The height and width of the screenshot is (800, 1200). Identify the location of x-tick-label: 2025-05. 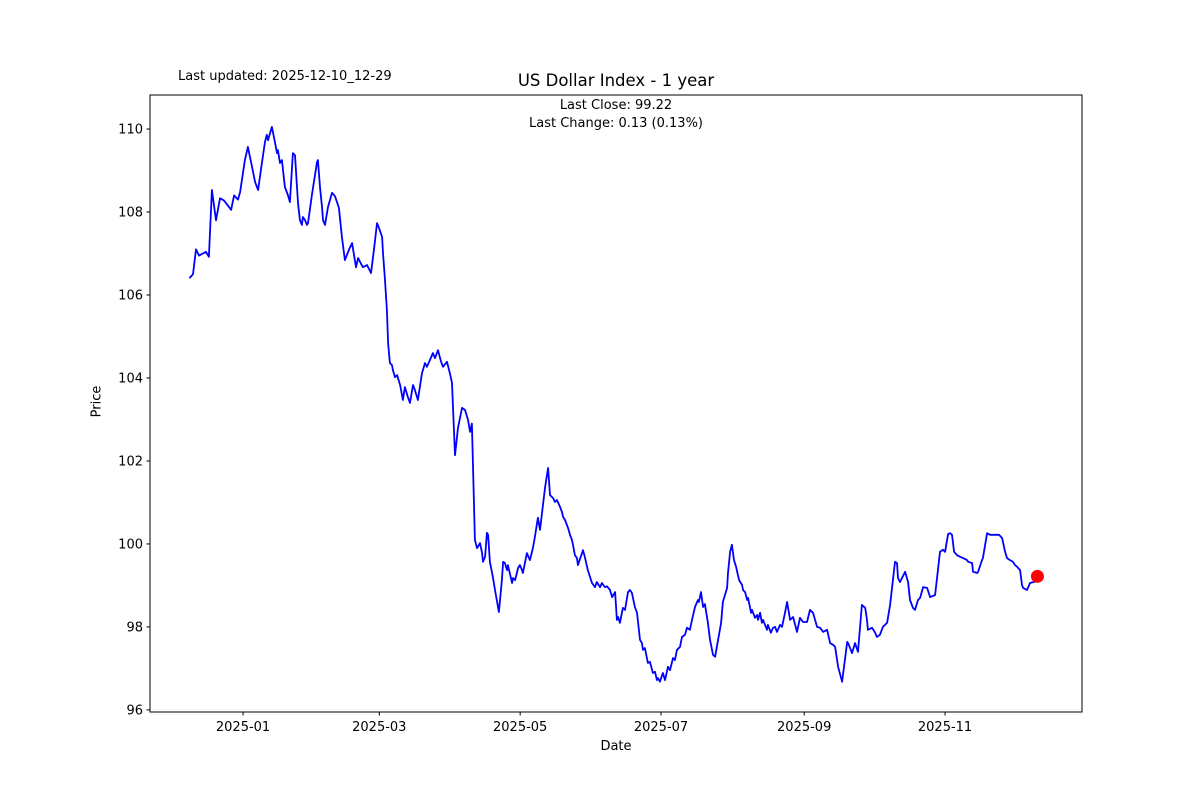
(520, 727).